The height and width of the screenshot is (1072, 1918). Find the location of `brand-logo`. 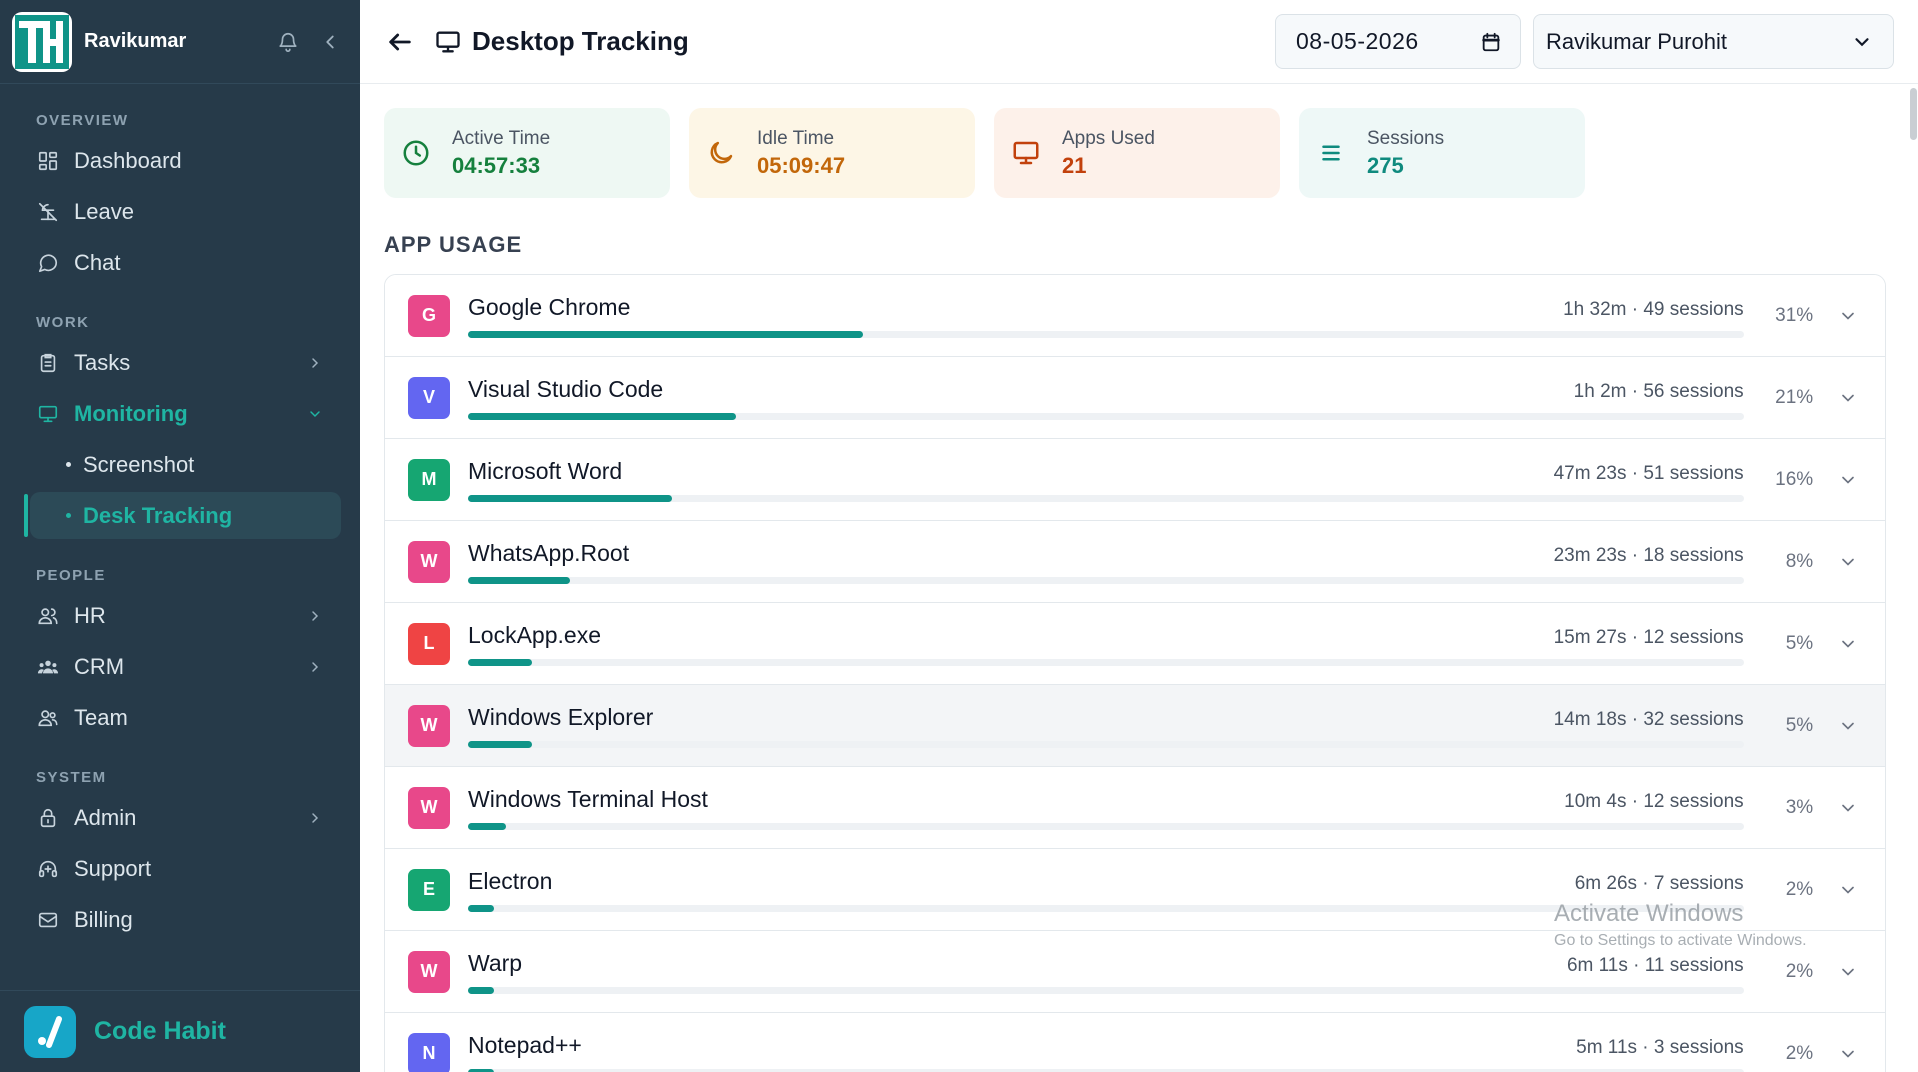

brand-logo is located at coordinates (42, 41).